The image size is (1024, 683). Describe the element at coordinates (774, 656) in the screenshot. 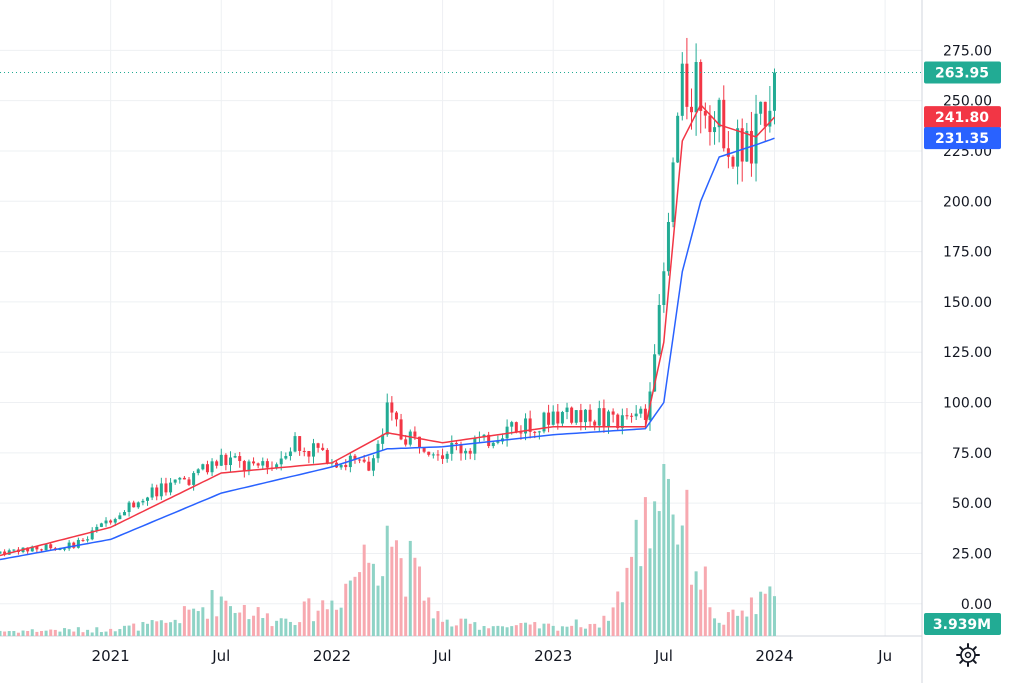

I see `x-tick-label: 2024` at that location.